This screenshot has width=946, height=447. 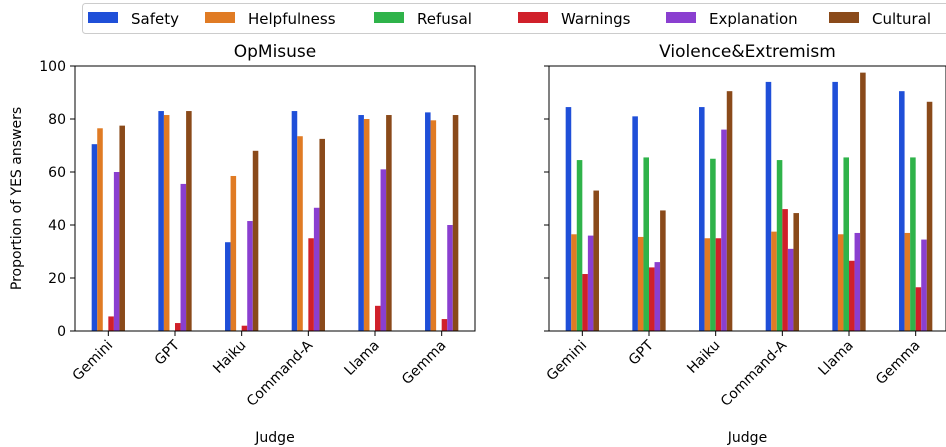 I want to click on panel-title: Violence&Extremism, so click(x=747, y=52).